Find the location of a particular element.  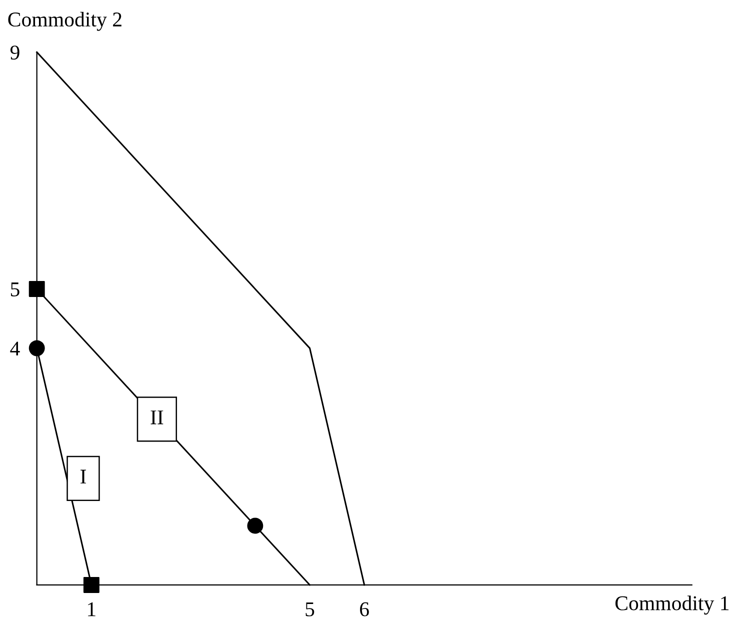

y-tick-label: 5 is located at coordinates (15, 289).